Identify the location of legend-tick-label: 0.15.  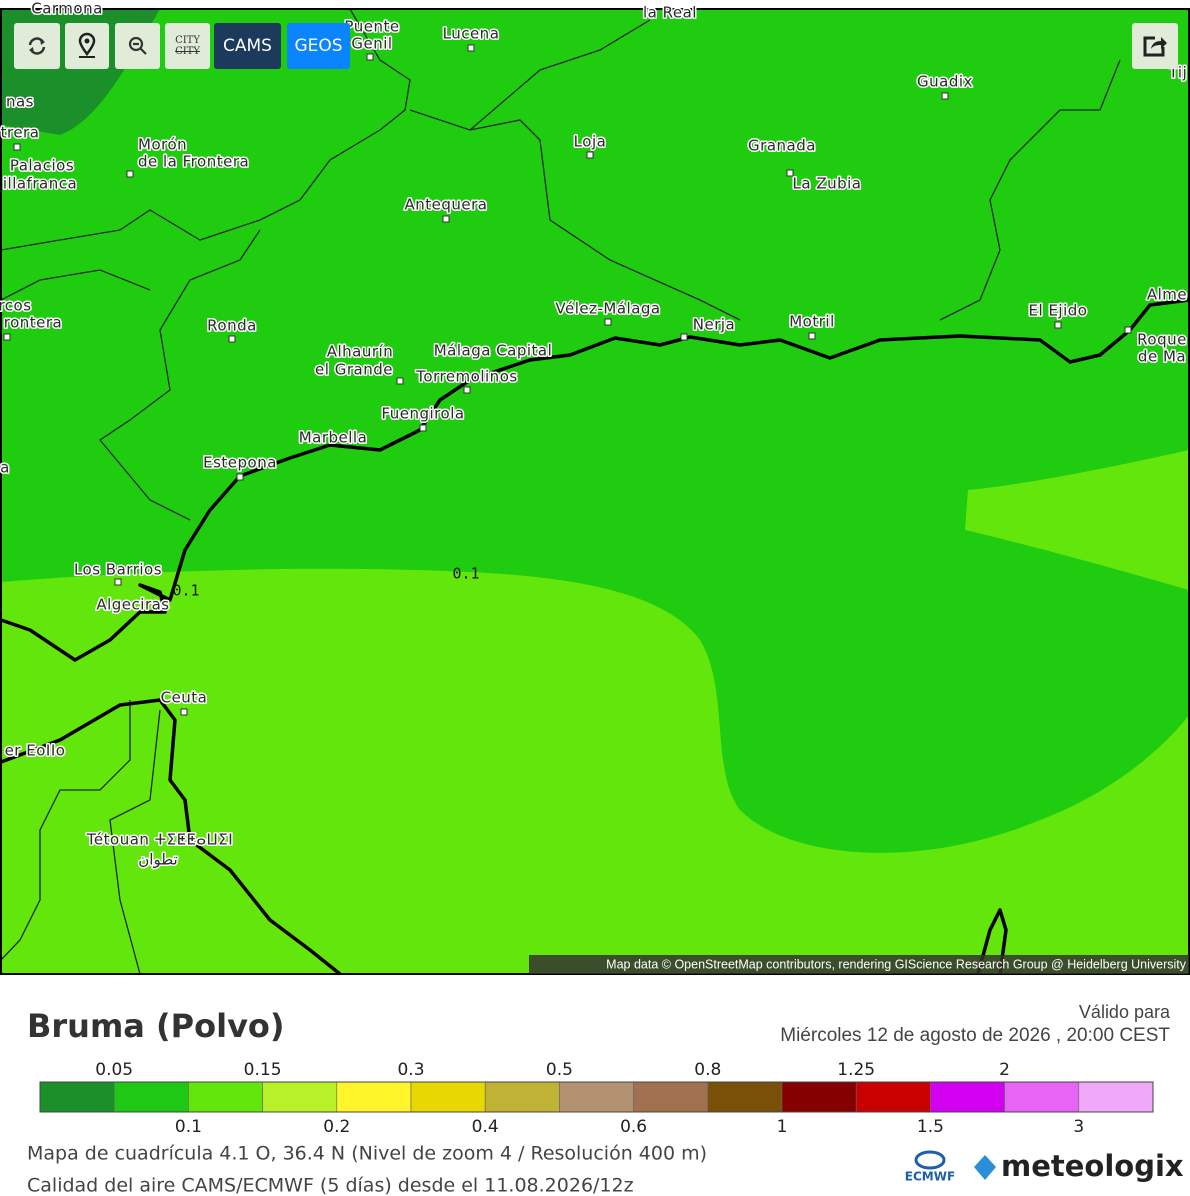
(263, 1070).